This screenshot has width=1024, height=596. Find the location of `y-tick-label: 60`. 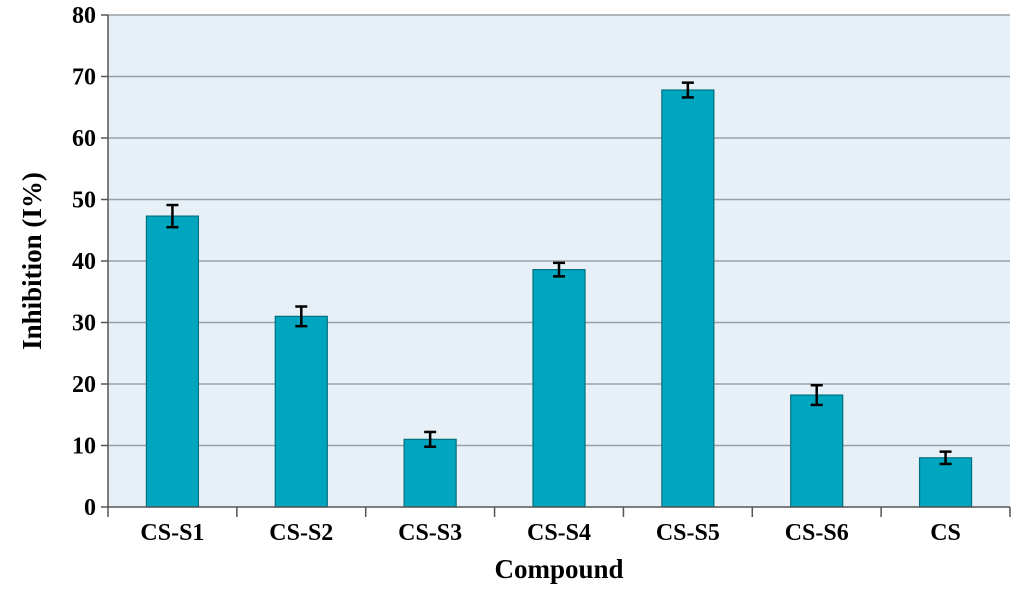

y-tick-label: 60 is located at coordinates (84, 139).